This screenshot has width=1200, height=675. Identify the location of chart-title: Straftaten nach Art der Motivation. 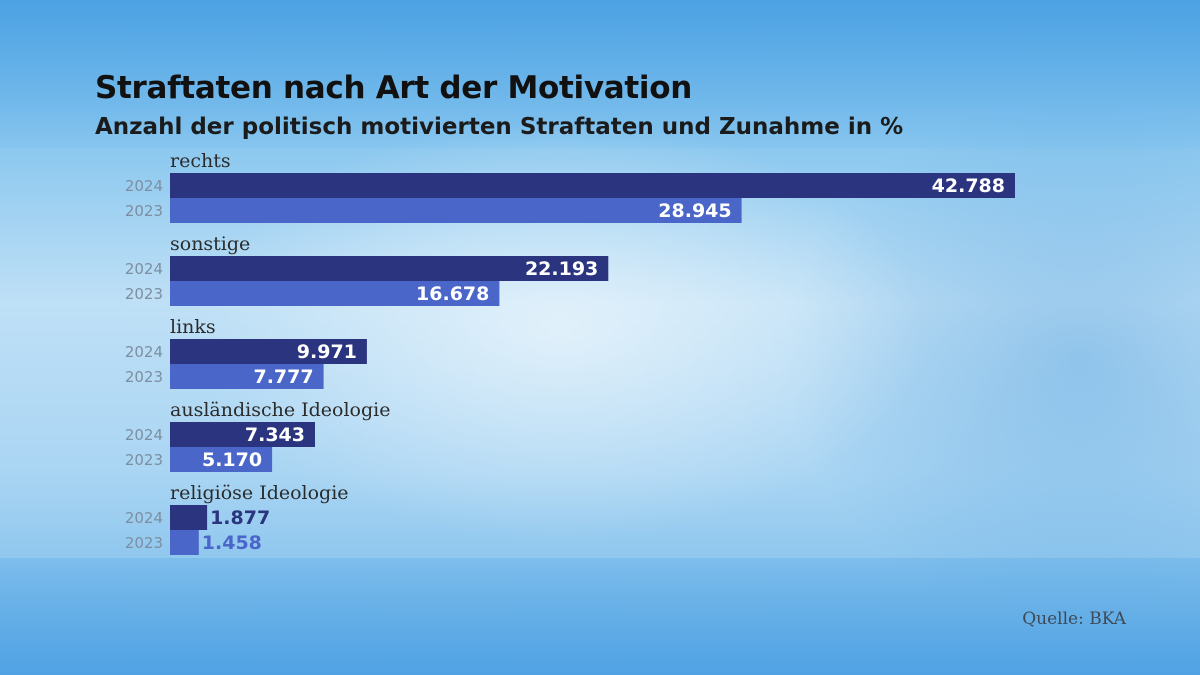
(394, 88).